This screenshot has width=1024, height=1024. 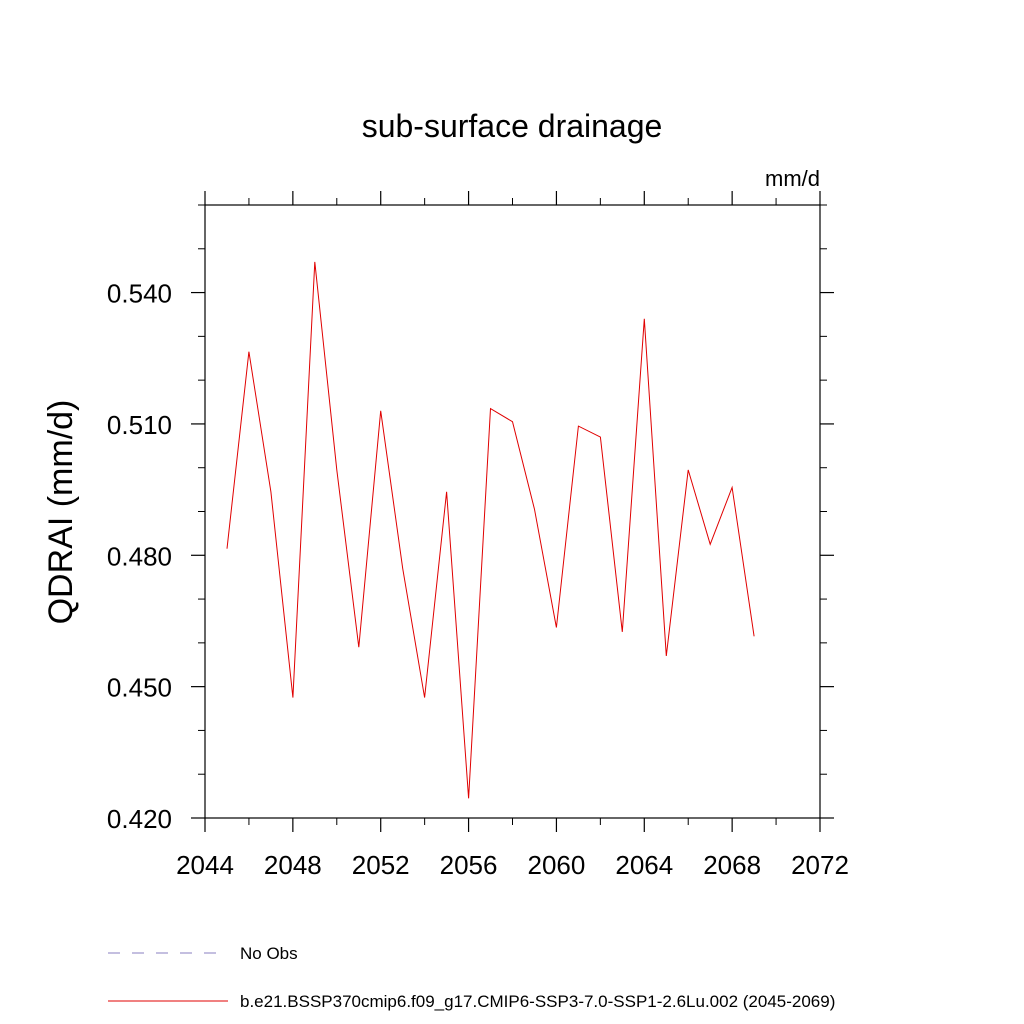 I want to click on units-label: mm/d, so click(x=792, y=178).